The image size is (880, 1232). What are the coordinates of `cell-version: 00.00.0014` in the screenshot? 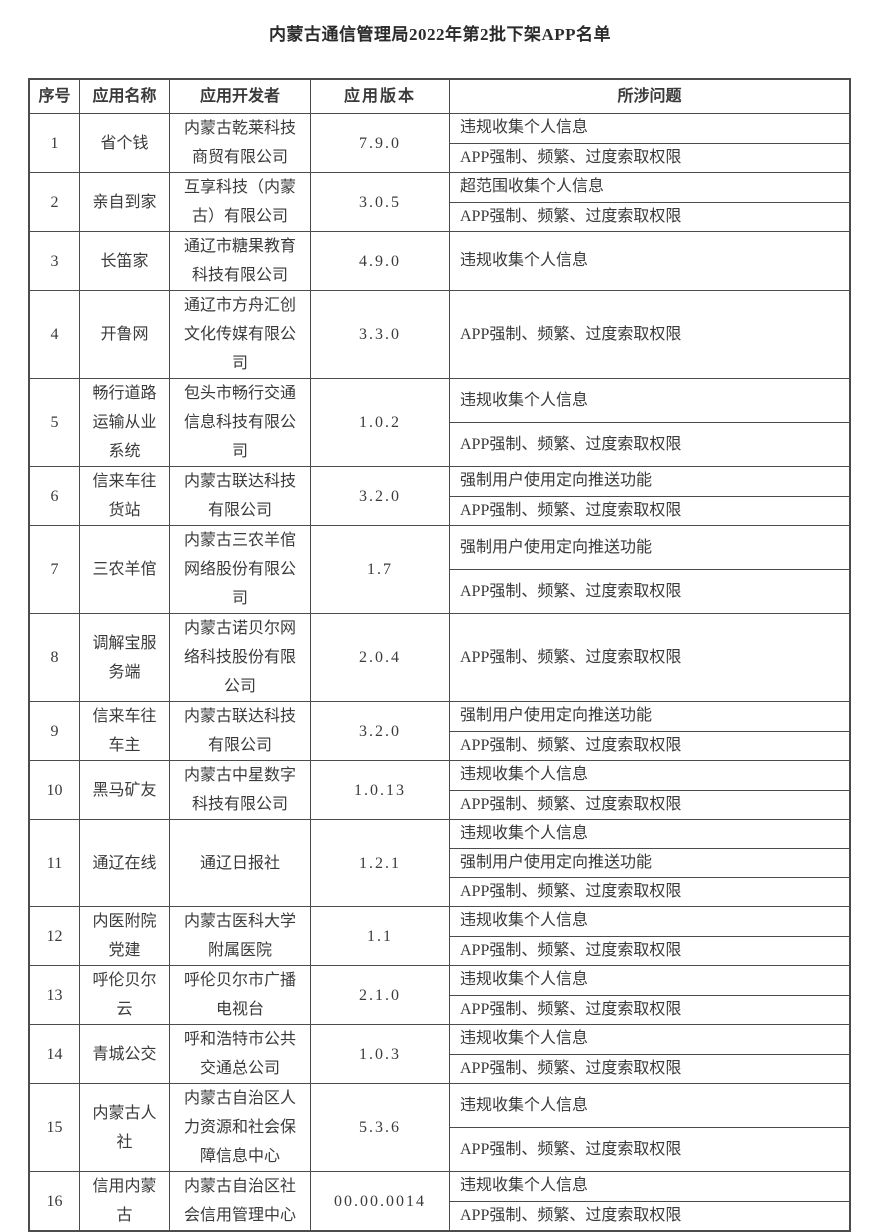 It's located at (379, 1201).